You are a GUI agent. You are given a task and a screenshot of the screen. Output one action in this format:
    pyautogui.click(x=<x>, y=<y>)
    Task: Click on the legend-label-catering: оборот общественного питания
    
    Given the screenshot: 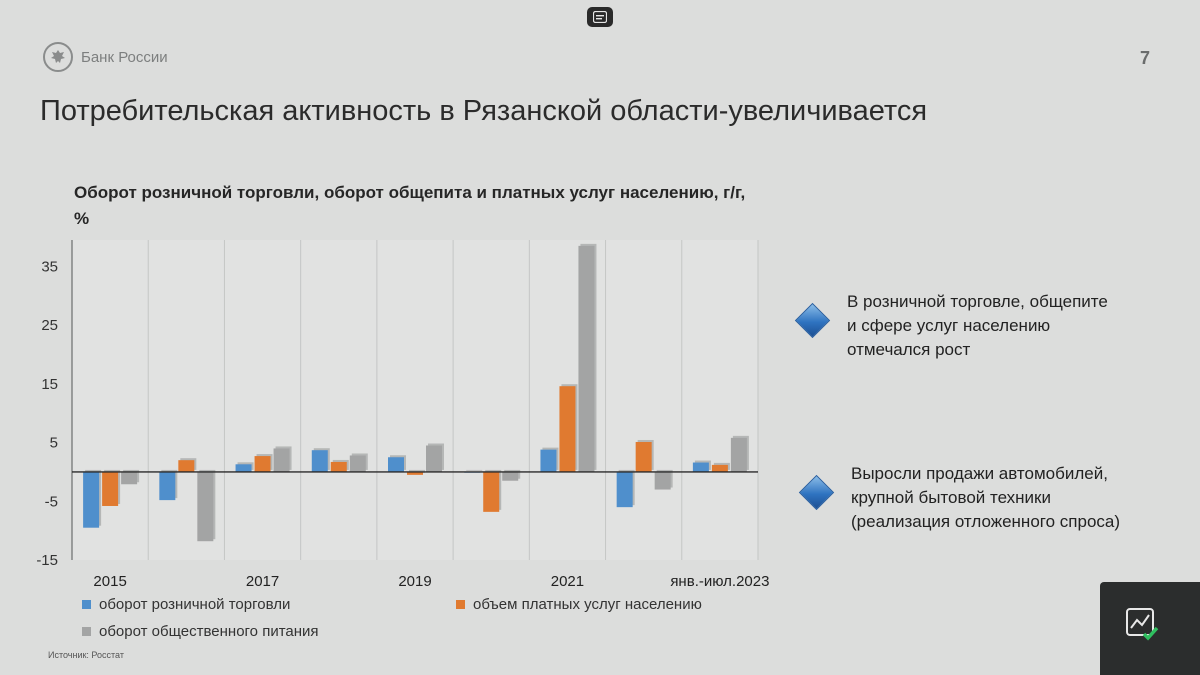 What is the action you would take?
    pyautogui.click(x=209, y=631)
    